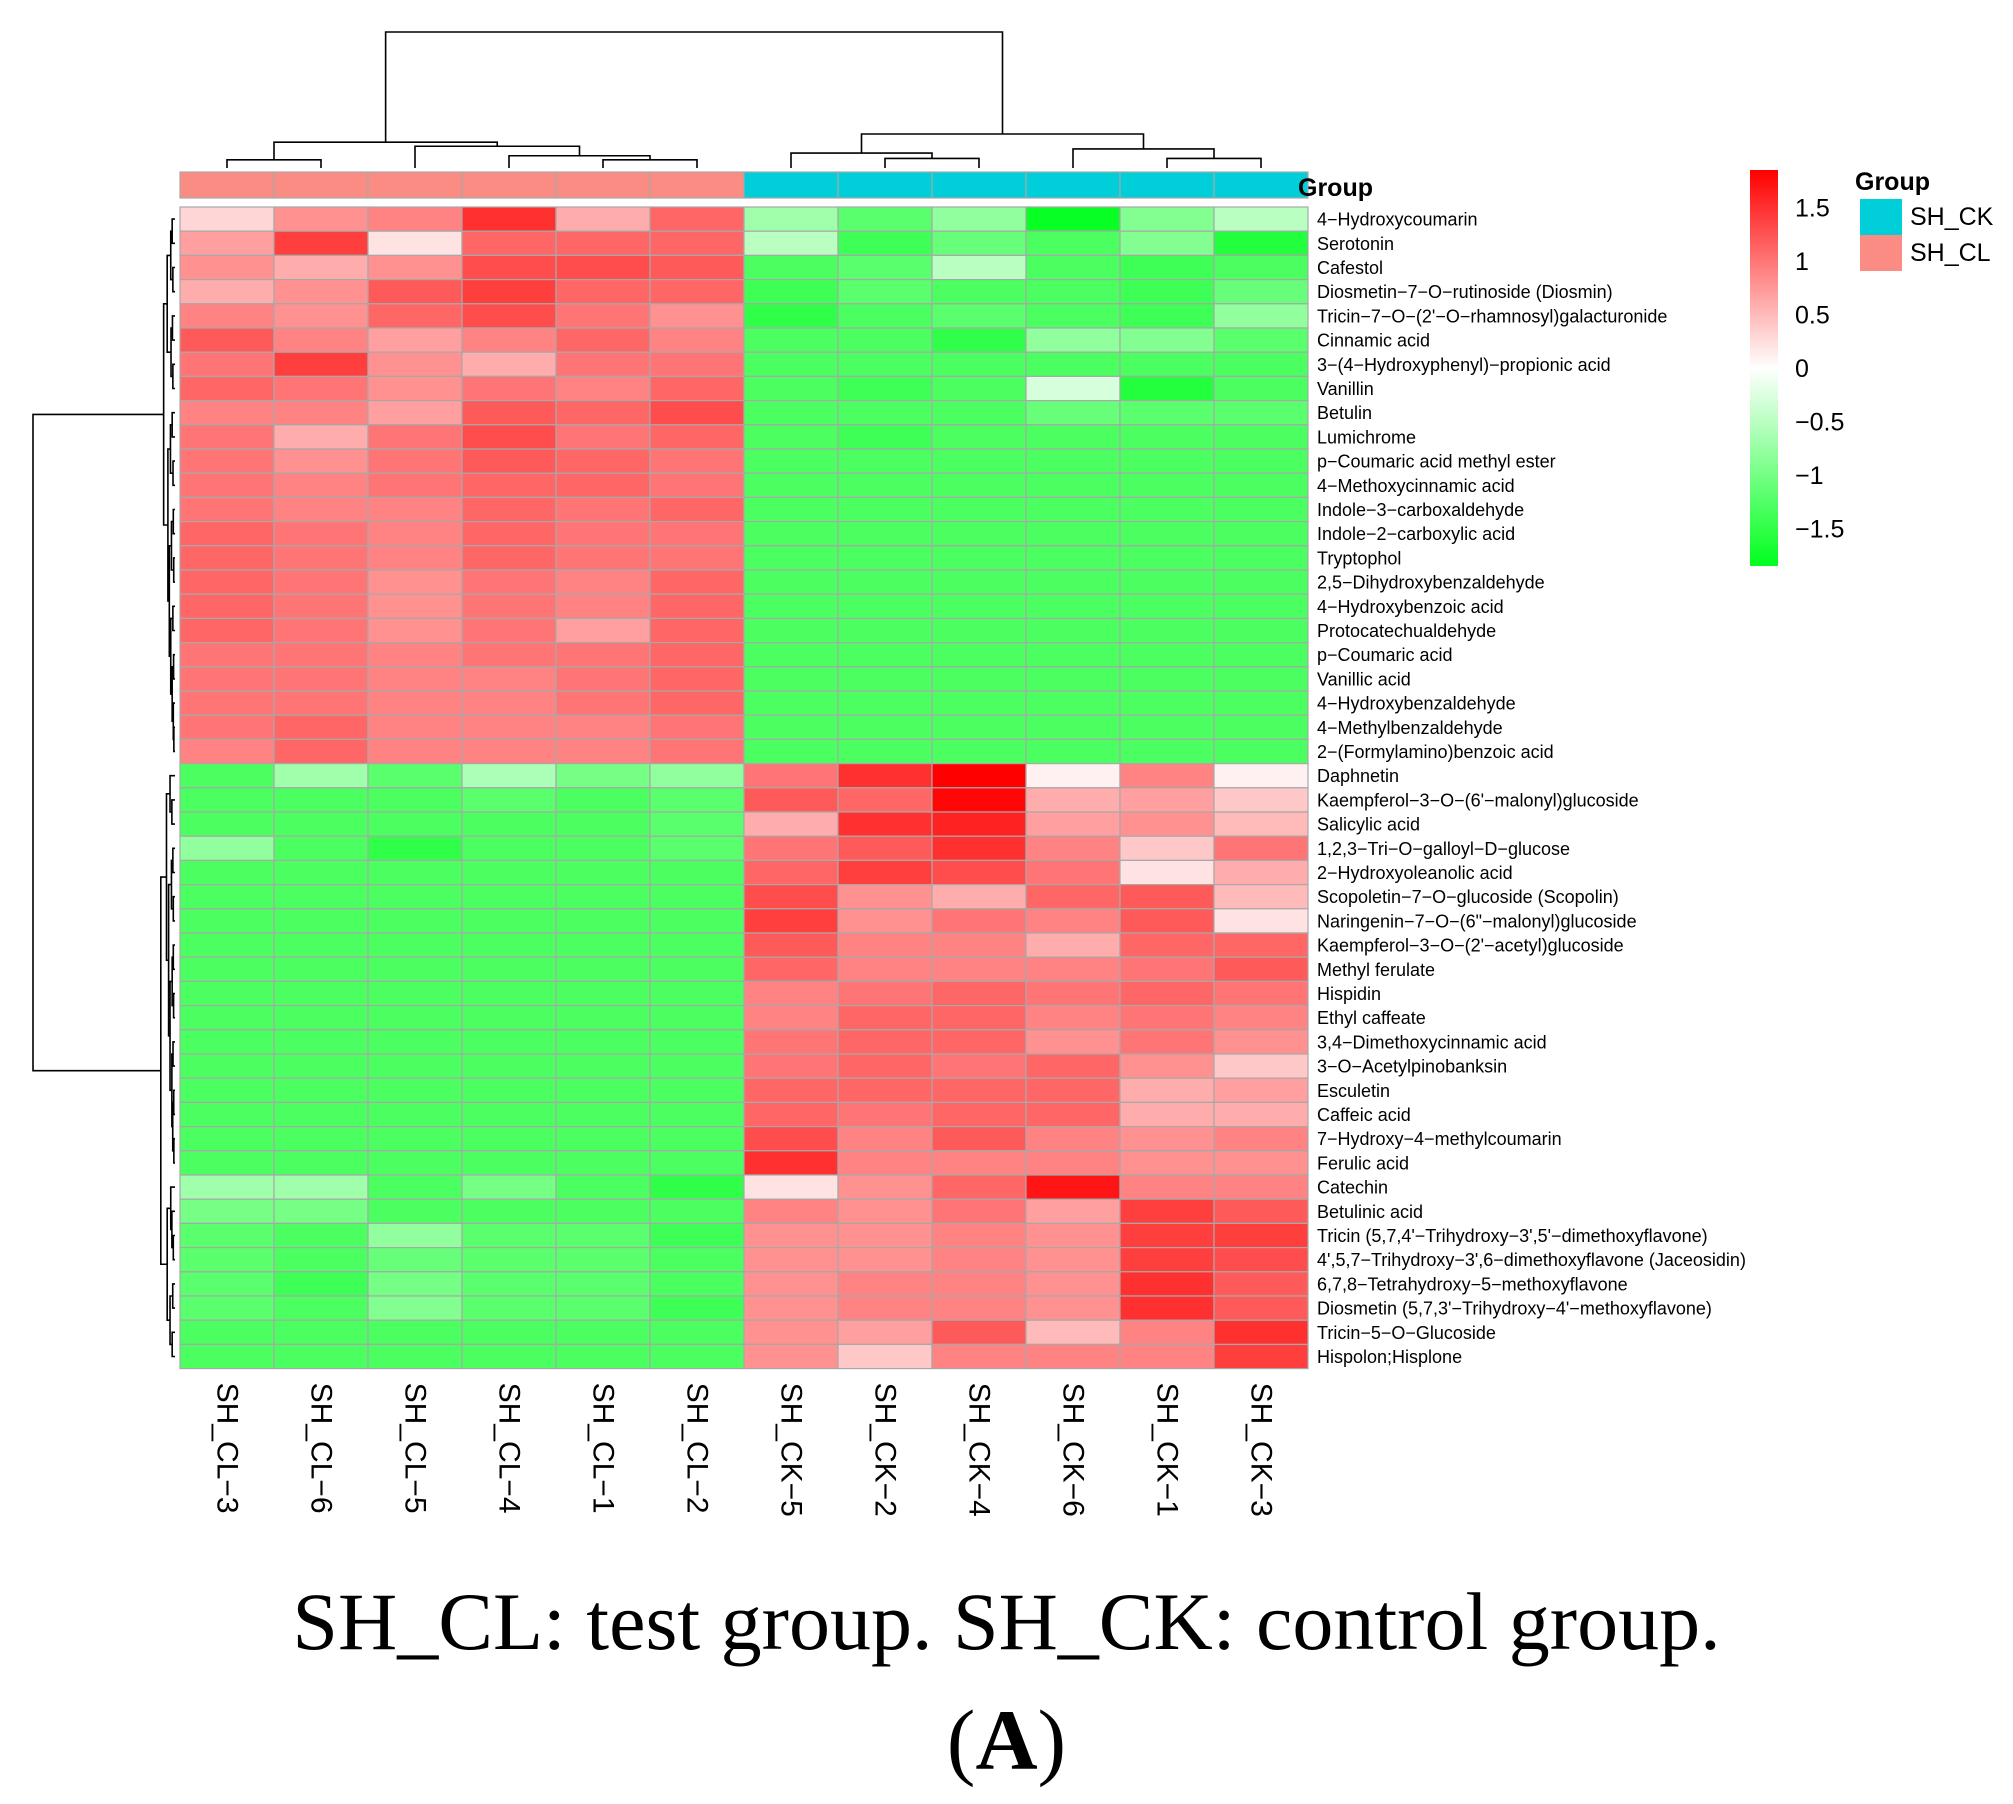  I want to click on row-label: Betulin, so click(1344, 413).